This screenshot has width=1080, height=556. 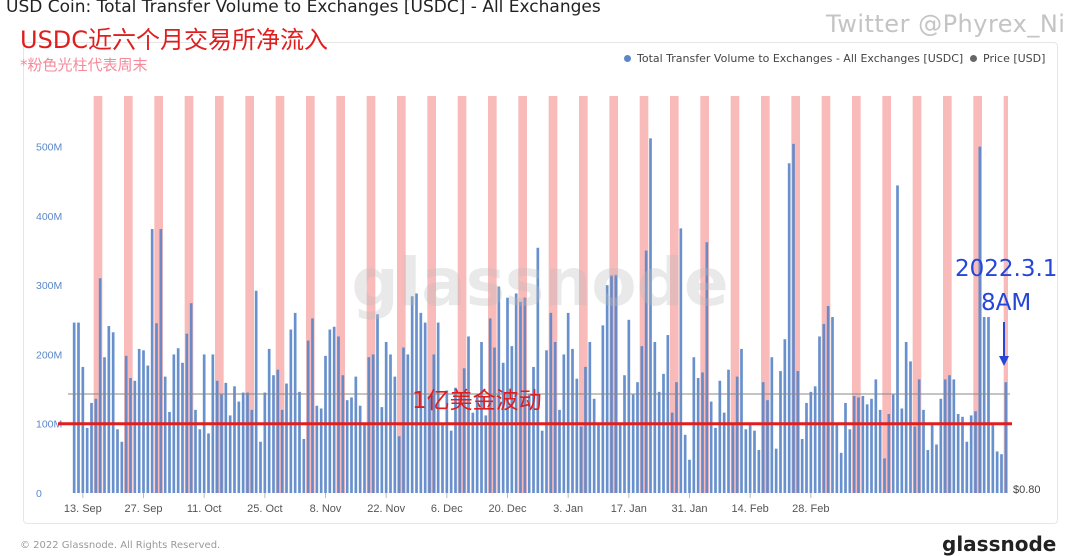 What do you see at coordinates (1014, 58) in the screenshot?
I see `legend-label-price: Price [USD]` at bounding box center [1014, 58].